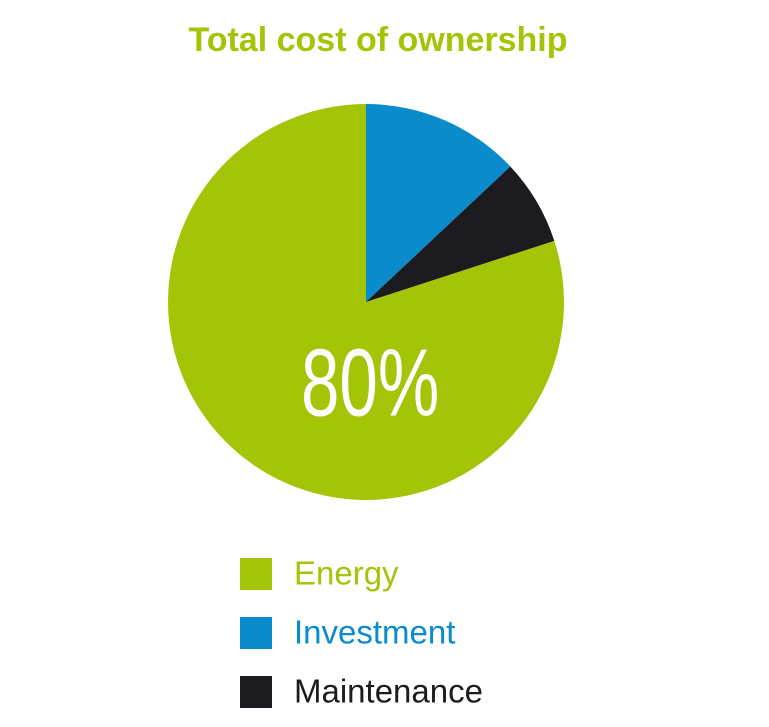 The height and width of the screenshot is (727, 769). What do you see at coordinates (388, 691) in the screenshot?
I see `legend-label: Maintenance` at bounding box center [388, 691].